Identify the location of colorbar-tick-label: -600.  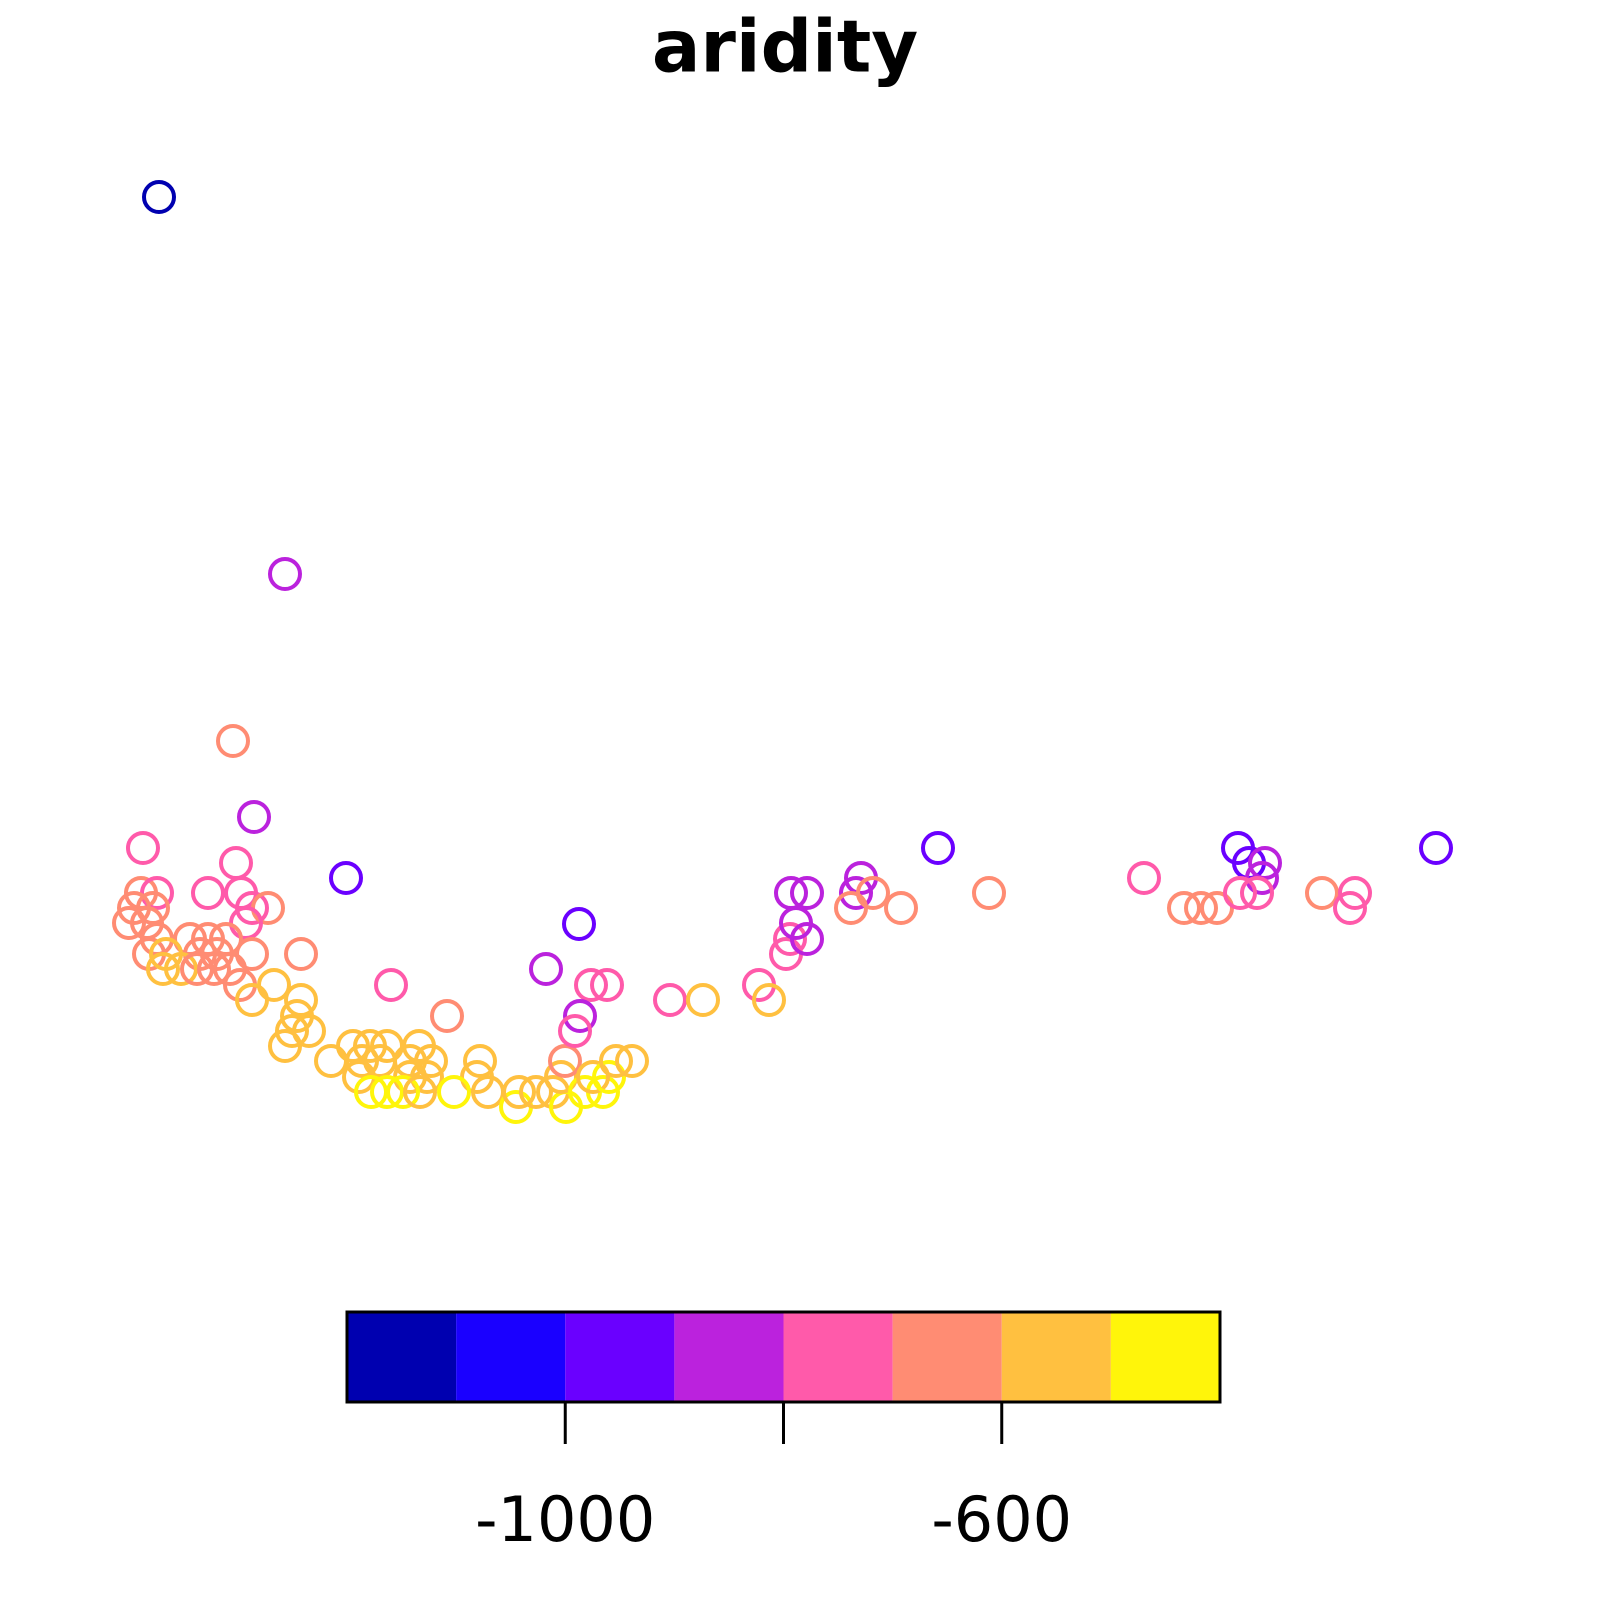
(1001, 1519).